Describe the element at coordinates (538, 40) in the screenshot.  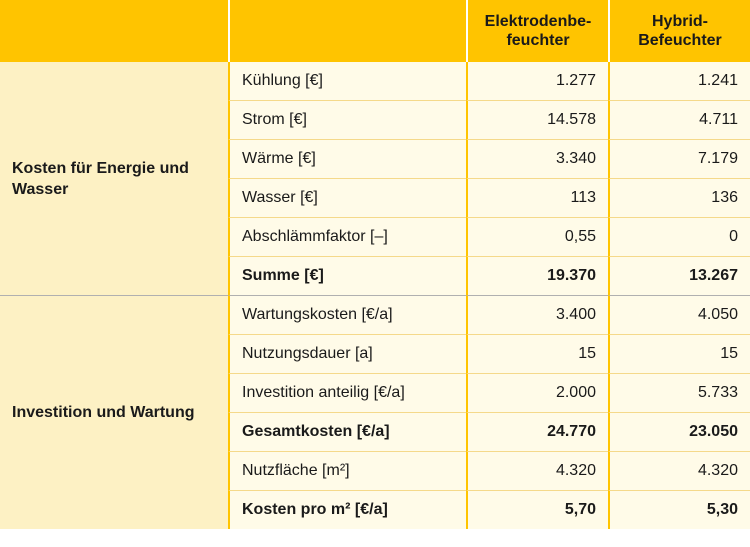
I see `header-elektroden-line2: feuchter` at that location.